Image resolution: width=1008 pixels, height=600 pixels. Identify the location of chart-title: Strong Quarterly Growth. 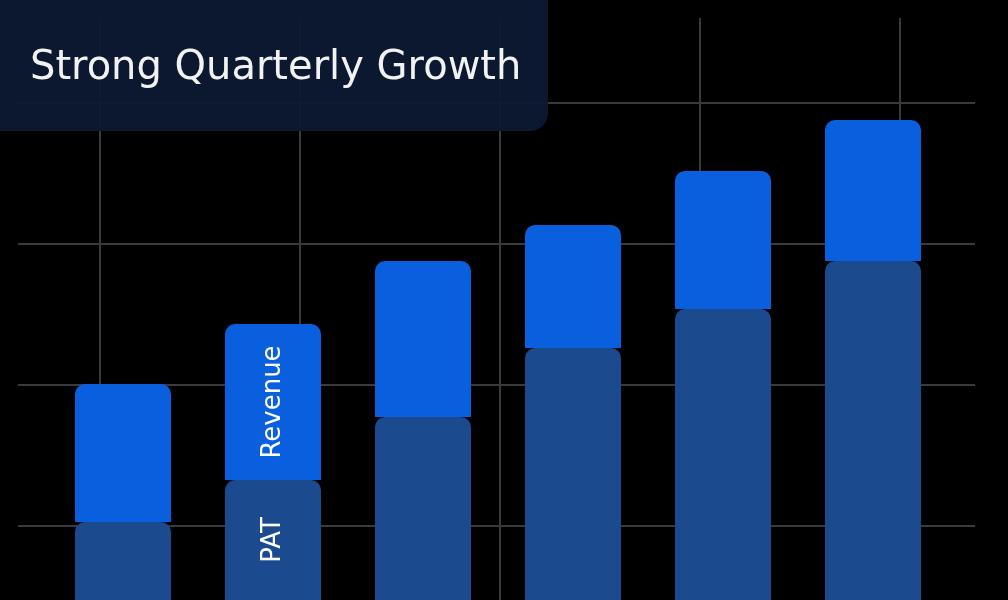
(274, 65).